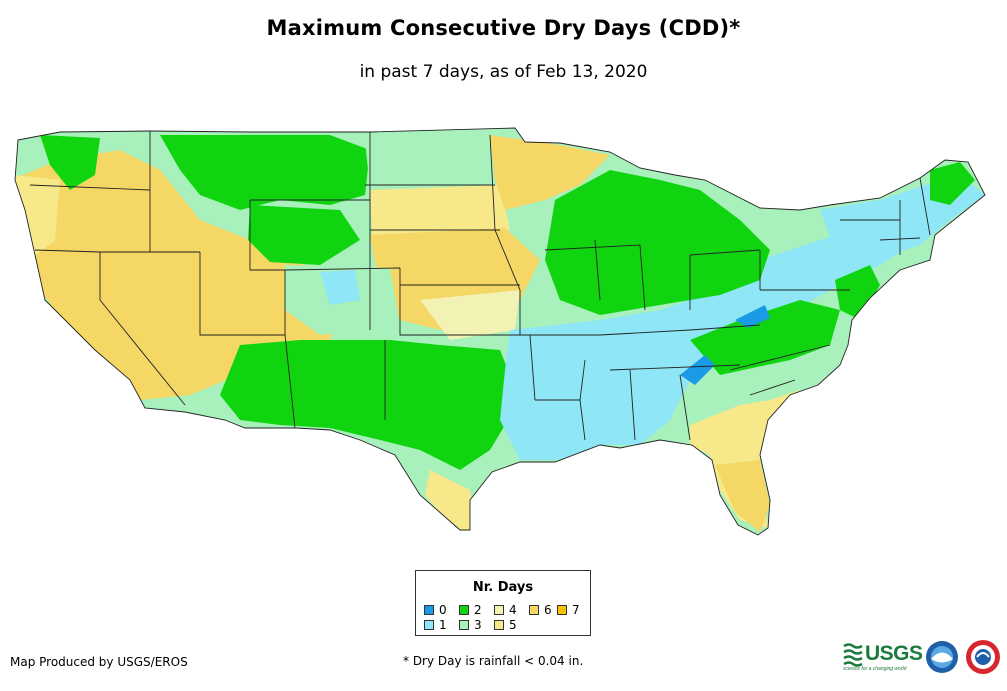 Image resolution: width=1007 pixels, height=691 pixels. What do you see at coordinates (875, 669) in the screenshot?
I see `usgs-tagline: science for a changing world` at bounding box center [875, 669].